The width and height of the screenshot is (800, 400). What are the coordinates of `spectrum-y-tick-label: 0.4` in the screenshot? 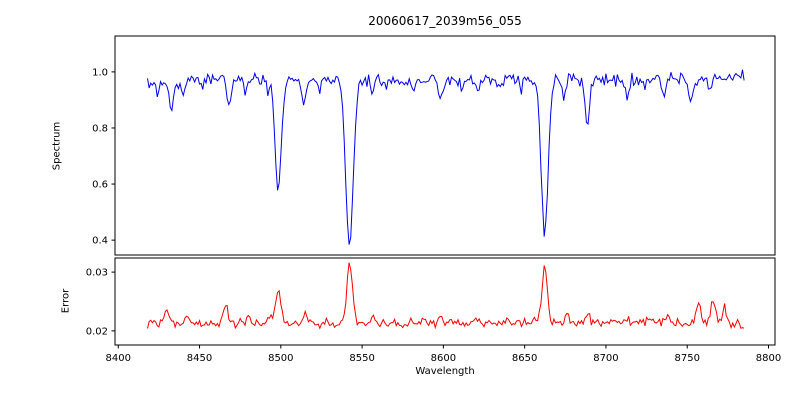 It's located at (100, 241).